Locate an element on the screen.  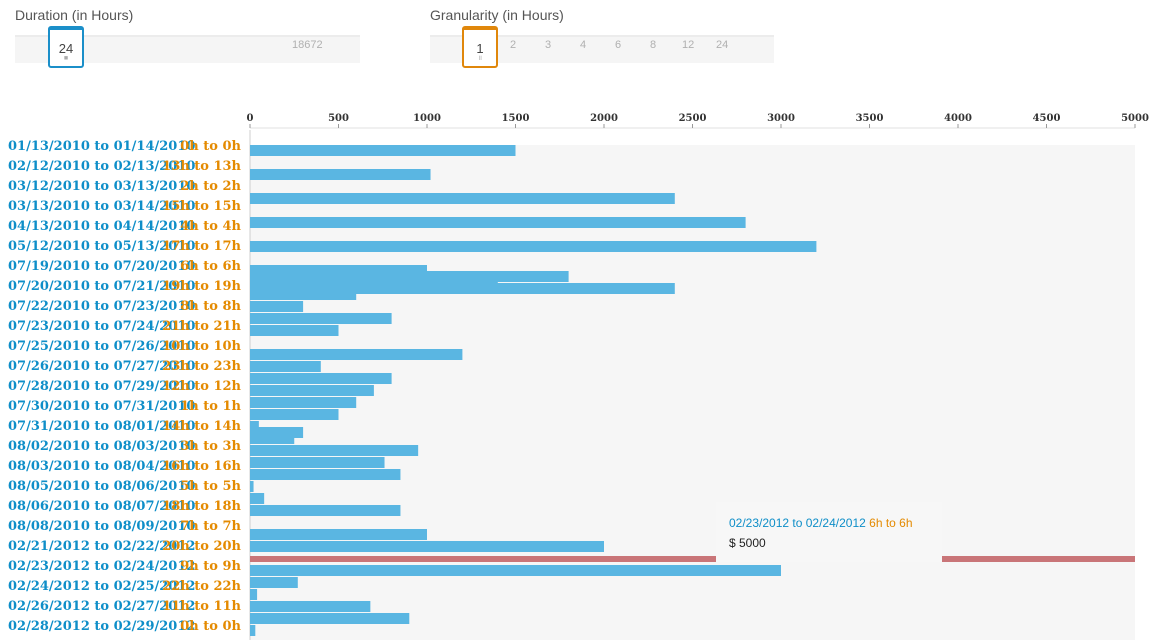
row-hour-label: 18h to 18h is located at coordinates (201, 506).